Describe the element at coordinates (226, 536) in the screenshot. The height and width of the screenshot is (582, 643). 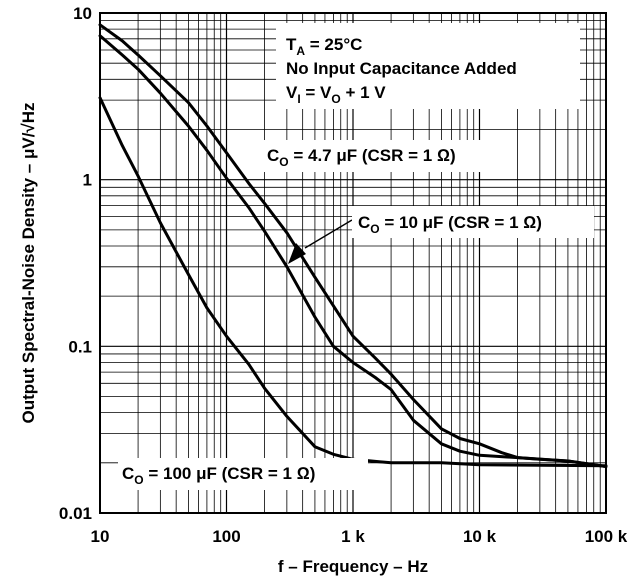
I see `x-tick-label: 100` at that location.